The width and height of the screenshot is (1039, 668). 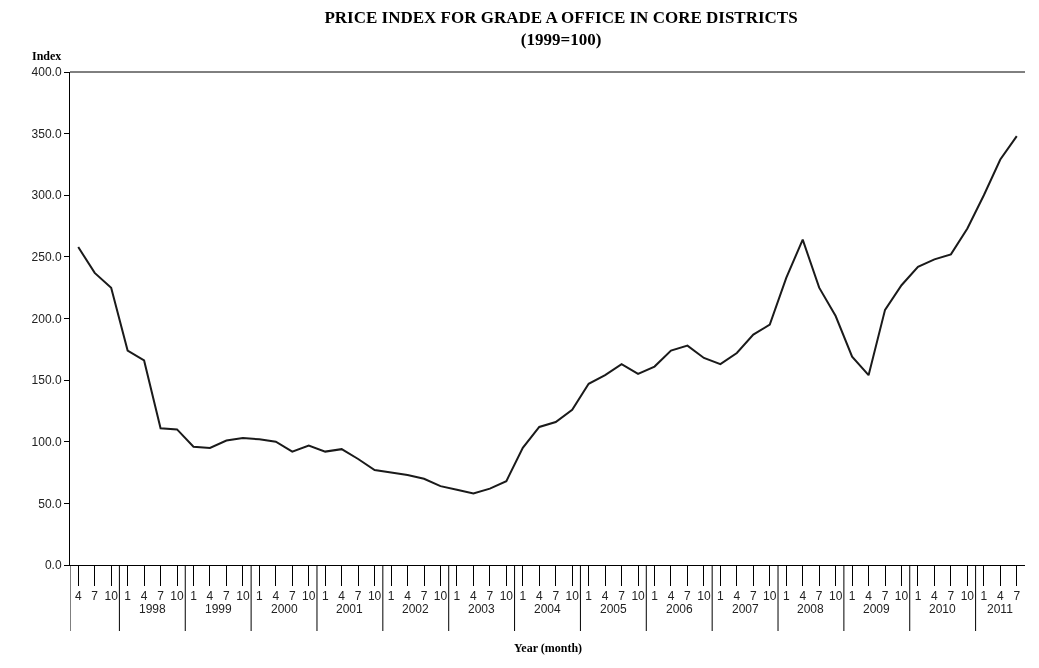 I want to click on text: 2008, so click(x=811, y=609).